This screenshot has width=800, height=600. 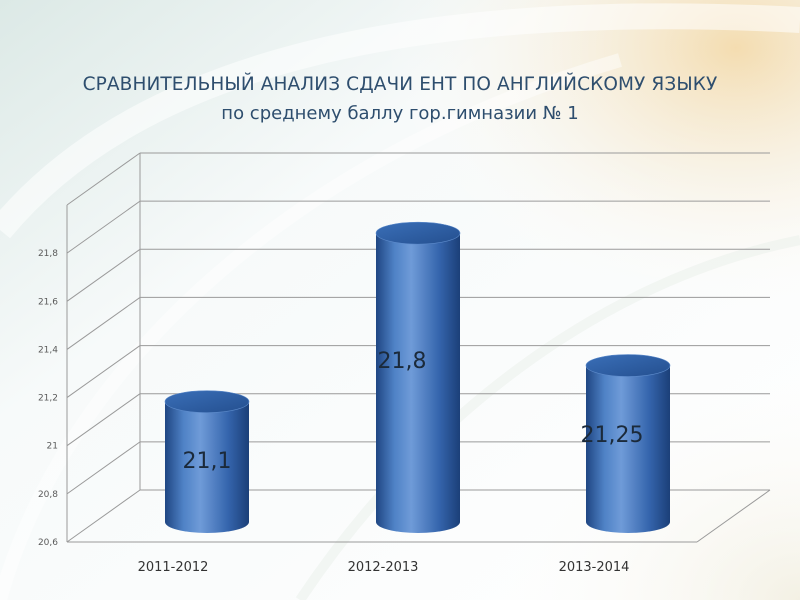 What do you see at coordinates (48, 254) in the screenshot?
I see `y-tick-label: 21,8` at bounding box center [48, 254].